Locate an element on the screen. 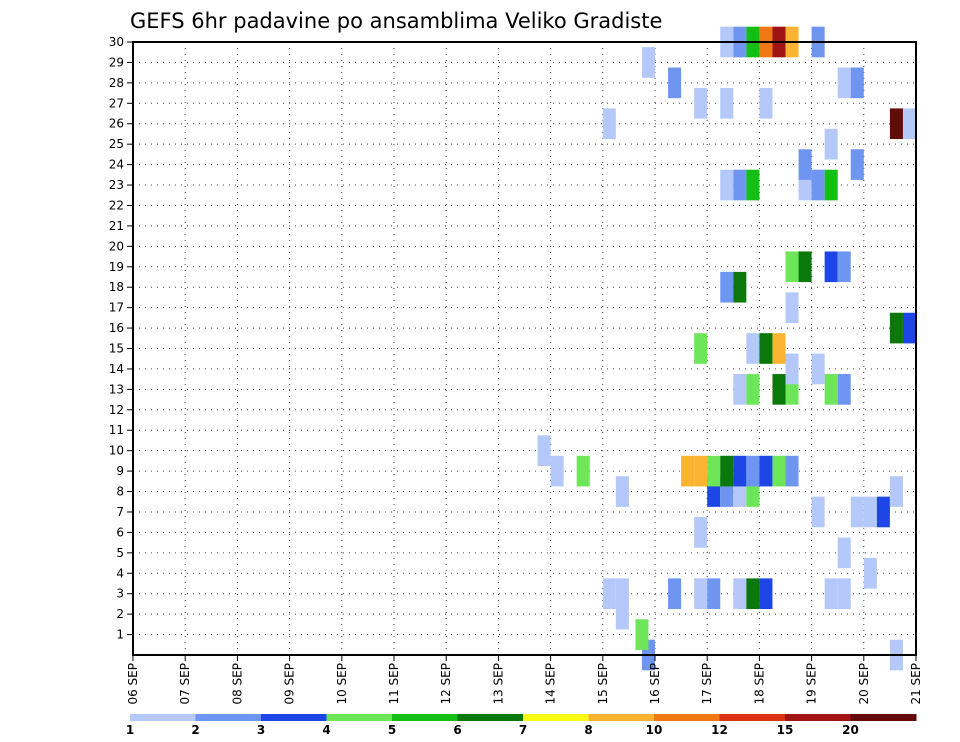 This screenshot has height=742, width=960. y-tick-label: 19 is located at coordinates (116, 267).